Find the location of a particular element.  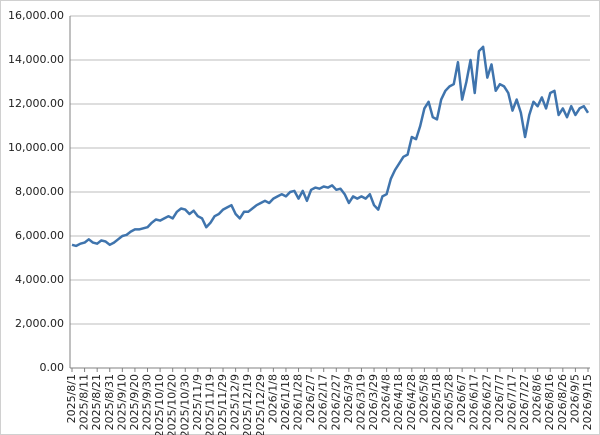

x-tick-label: 2025/8/1 is located at coordinates (71, 398).